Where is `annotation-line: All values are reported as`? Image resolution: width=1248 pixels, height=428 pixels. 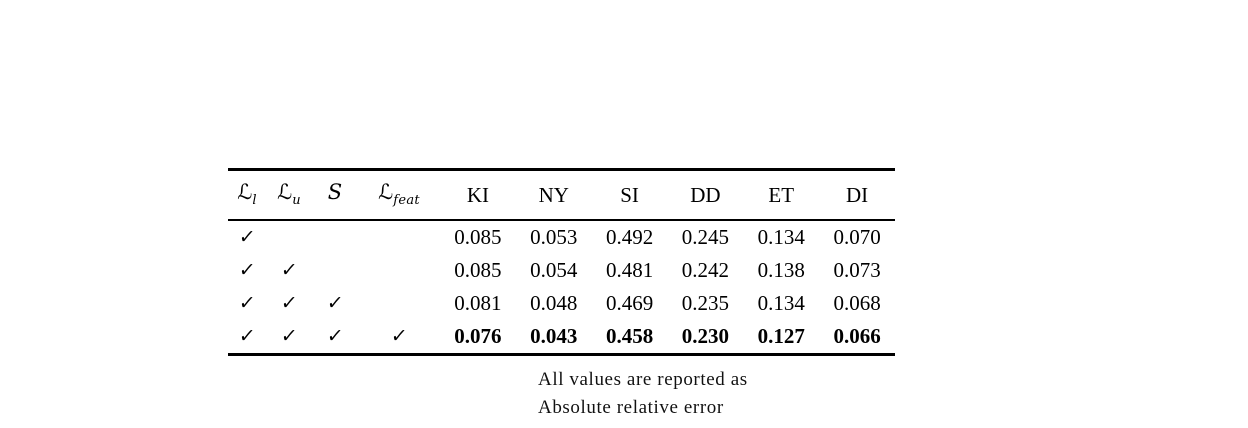
annotation-line: All values are reported as is located at coordinates (643, 379).